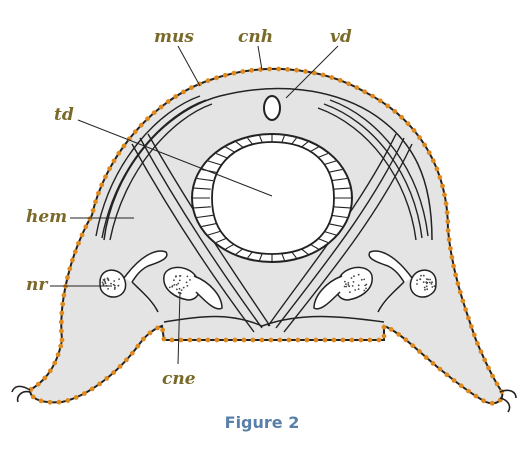 The height and width of the screenshot is (454, 528). I want to click on left-claw, so click(21, 394).